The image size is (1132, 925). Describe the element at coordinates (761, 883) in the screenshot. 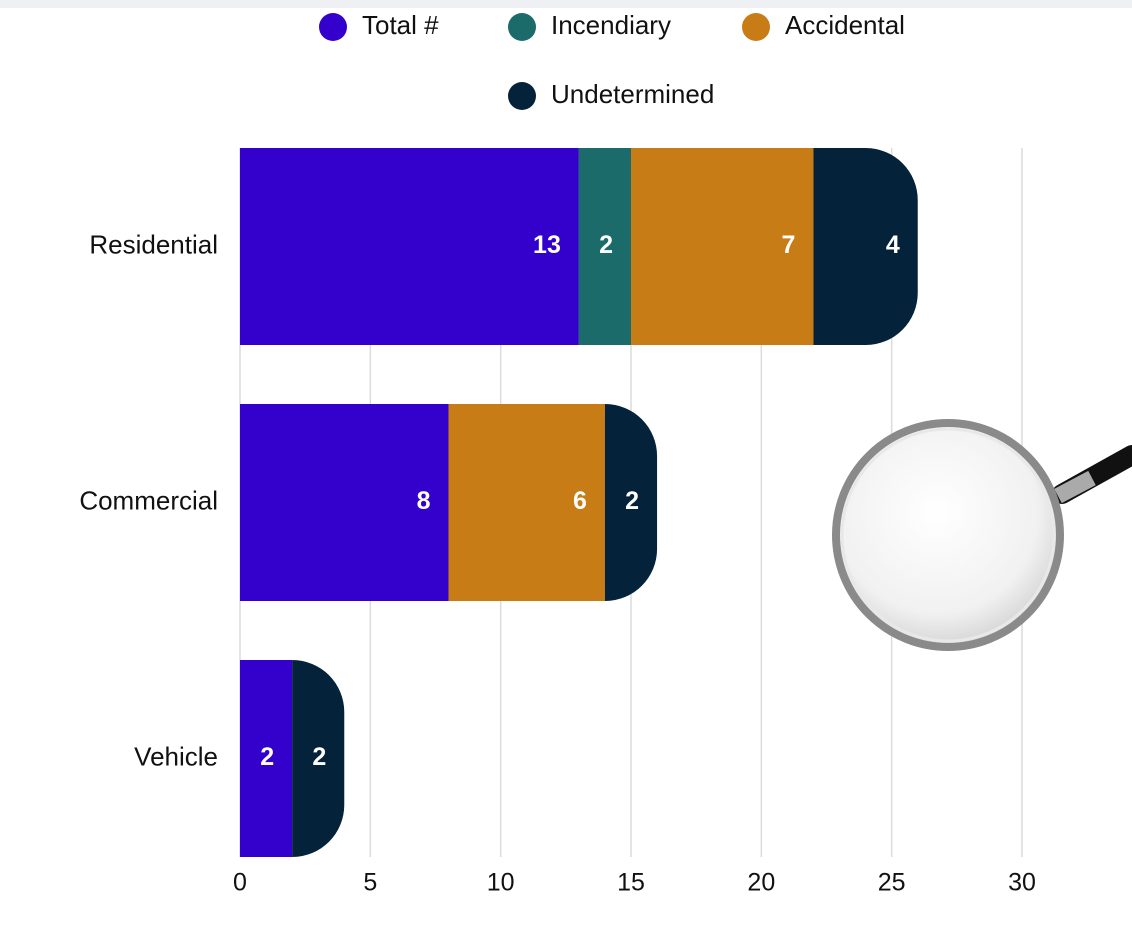

I see `x-tick-label: 20` at that location.